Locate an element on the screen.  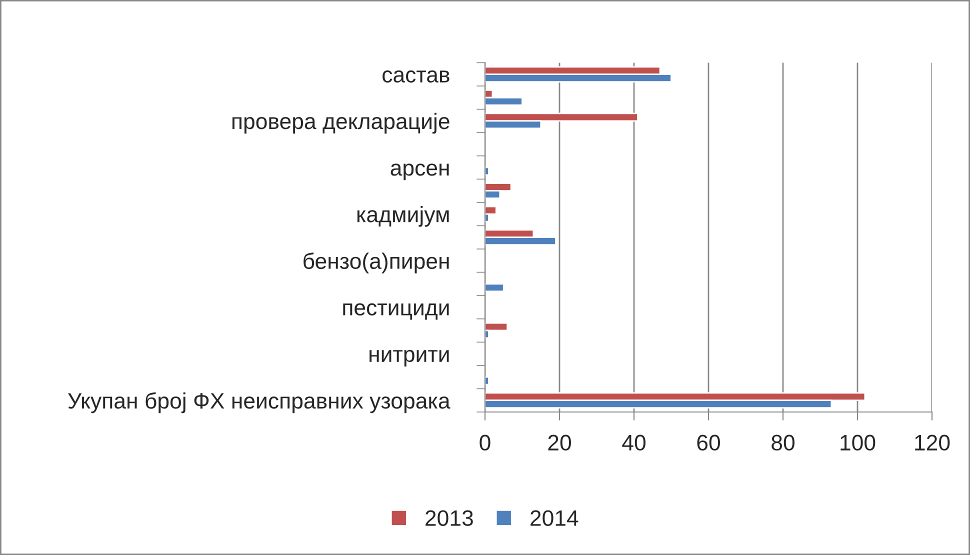
x-tick-label: 20 is located at coordinates (559, 442).